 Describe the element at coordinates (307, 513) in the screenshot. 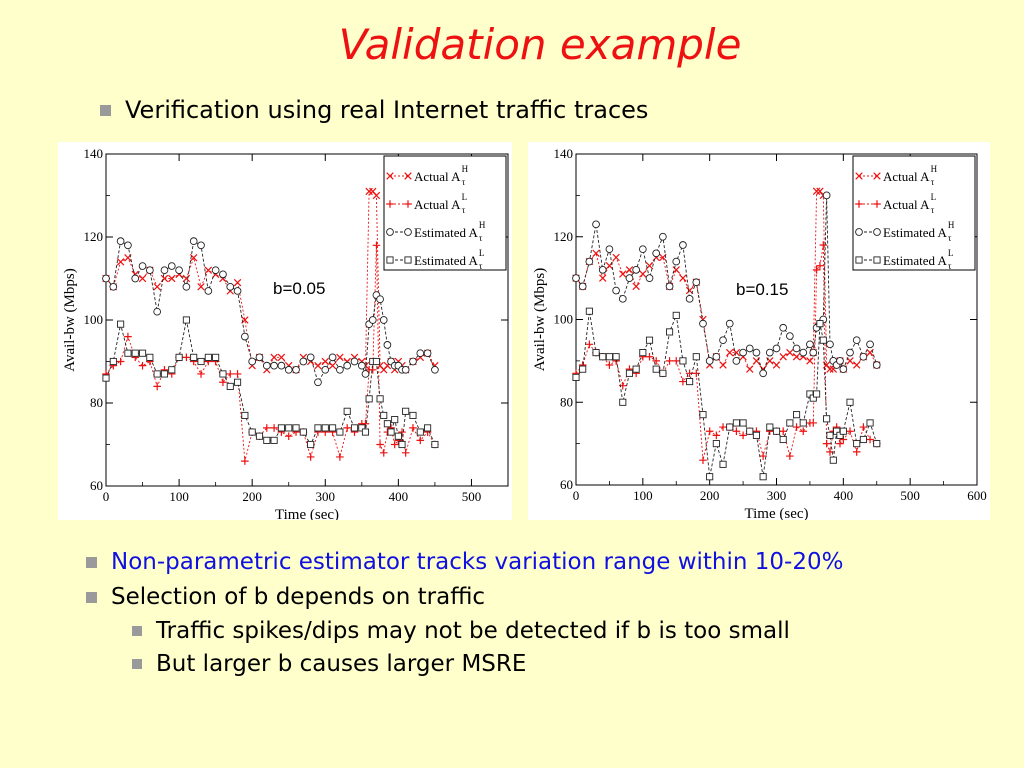

I see `x-axis-label: Time (sec)` at that location.